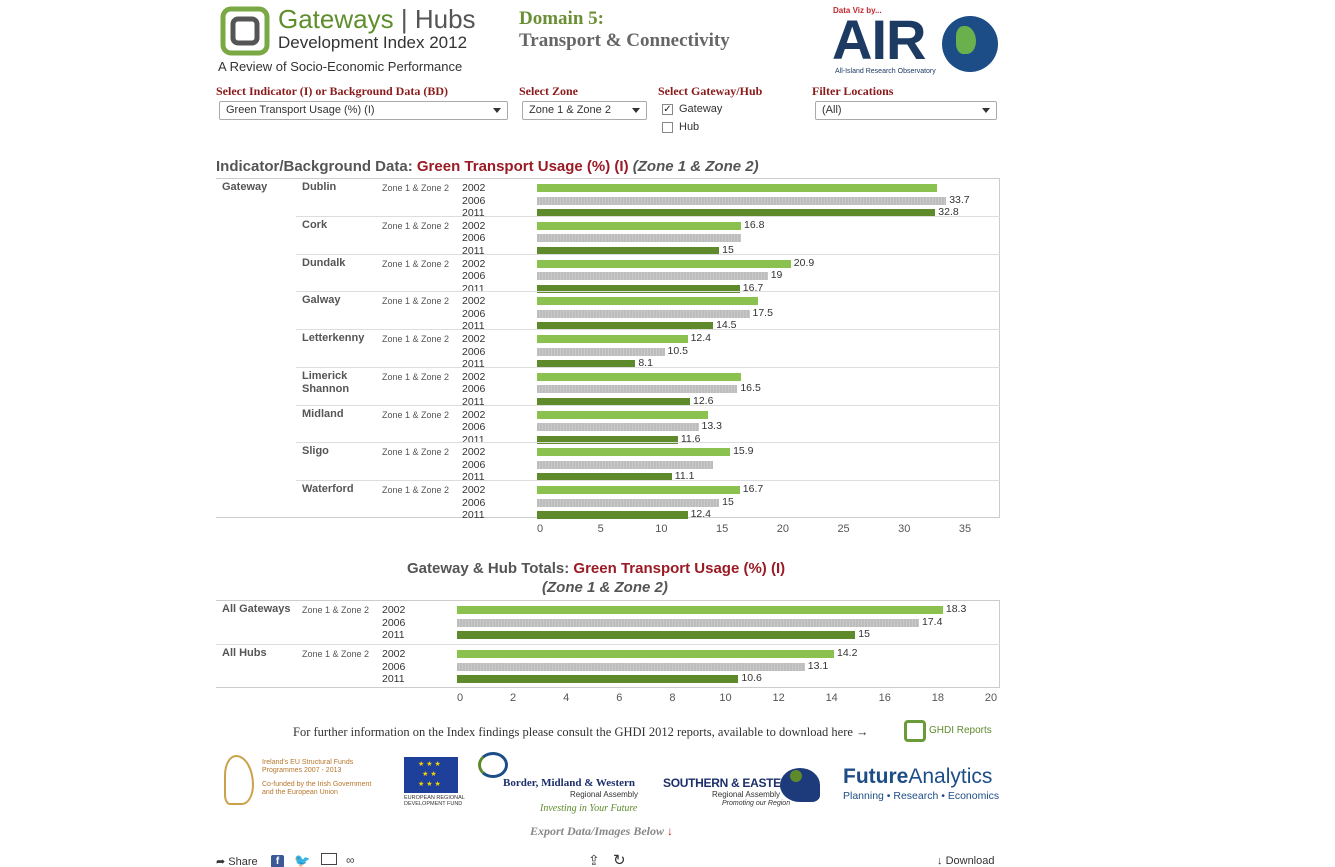 The image size is (1335, 867). What do you see at coordinates (569, 783) in the screenshot?
I see `bmw-assembly-name: Border, Midland & Western` at bounding box center [569, 783].